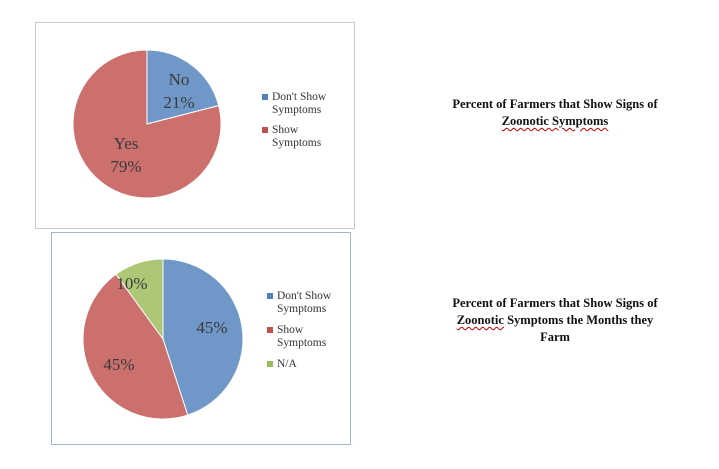  What do you see at coordinates (555, 303) in the screenshot?
I see `chart-title-months-line-1: Percent of Farmers that Show Signs of` at bounding box center [555, 303].